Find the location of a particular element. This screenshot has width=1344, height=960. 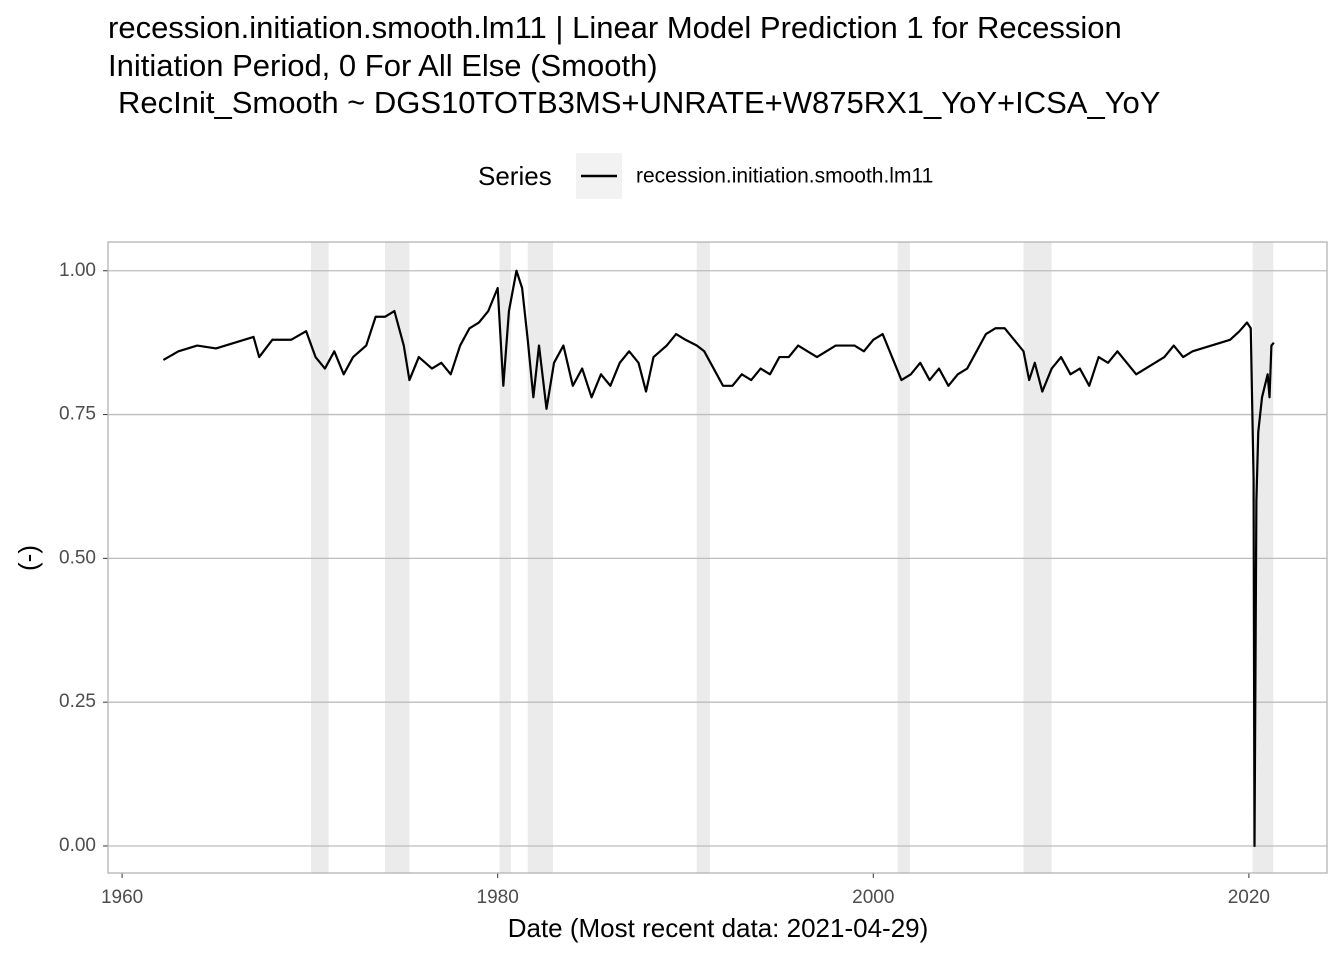

y-tick-label: 0.50 is located at coordinates (77, 557).